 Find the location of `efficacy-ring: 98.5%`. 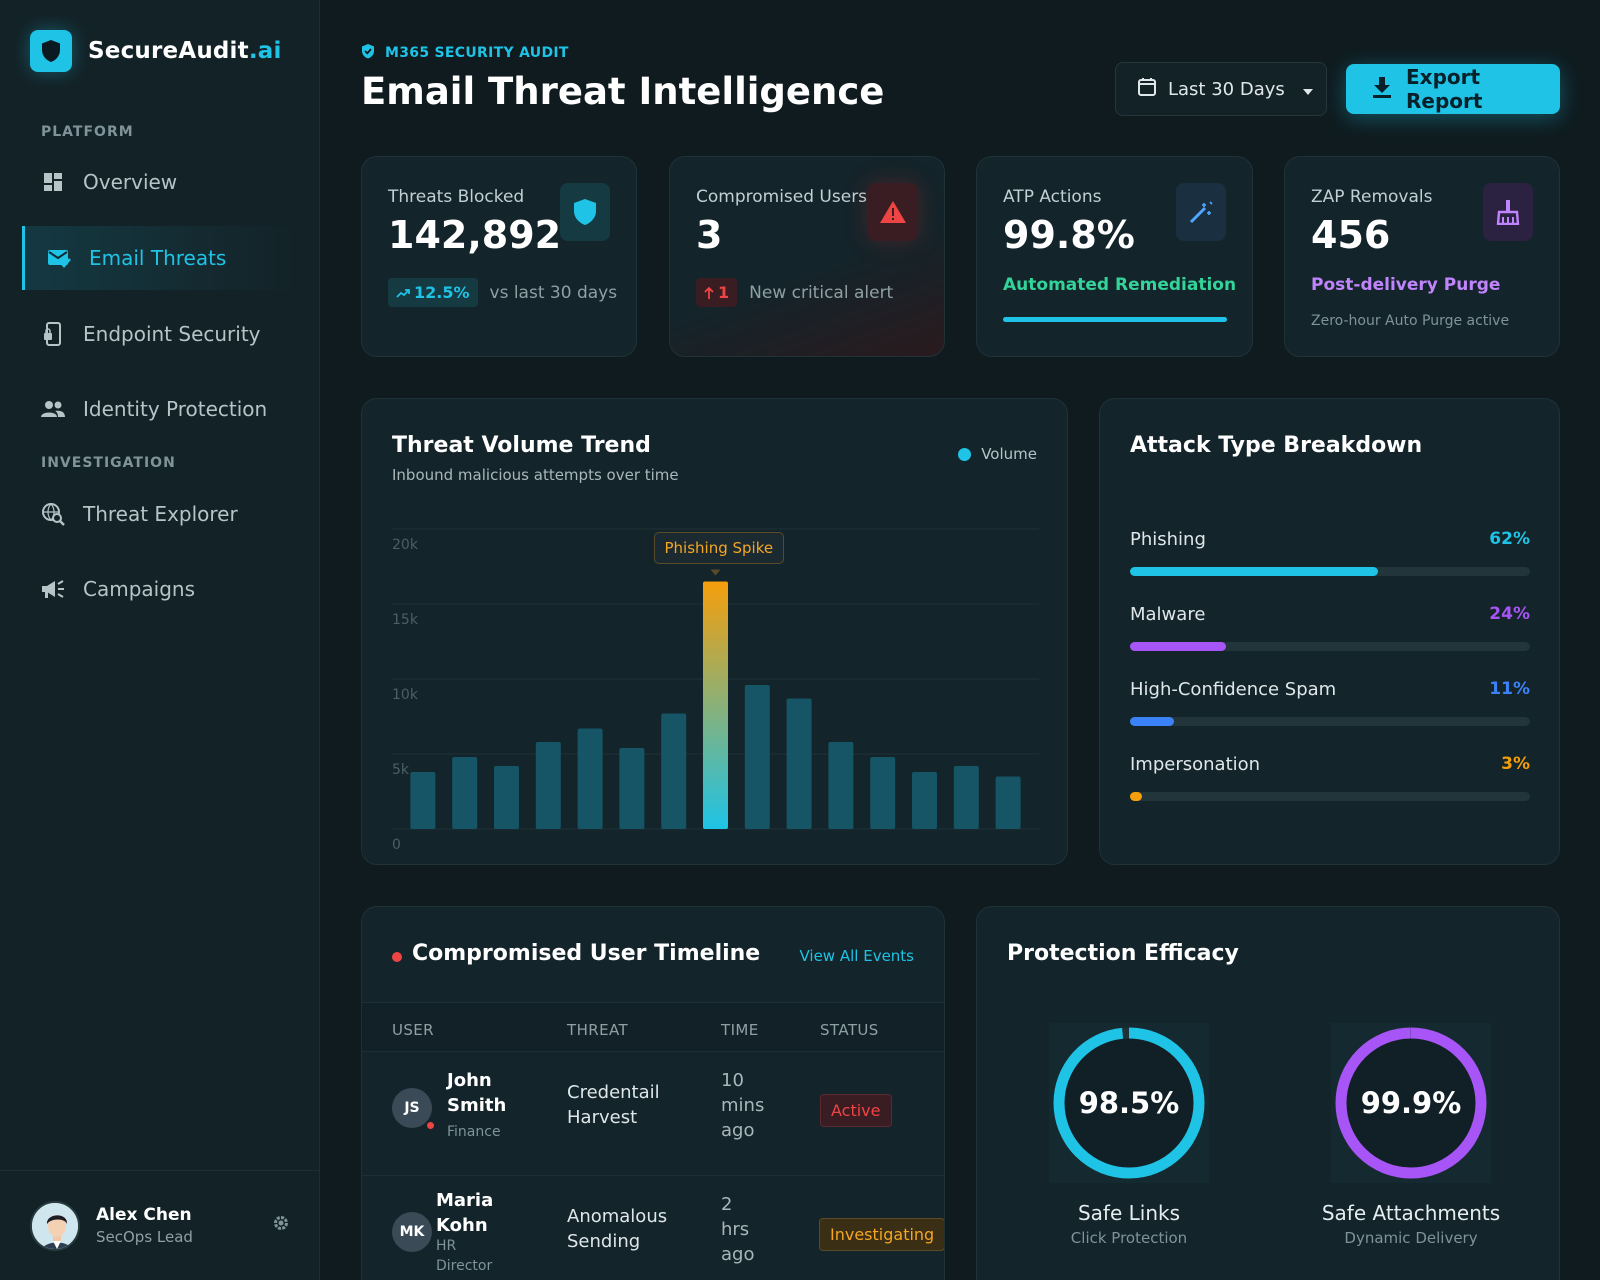

efficacy-ring: 98.5% is located at coordinates (1129, 1103).